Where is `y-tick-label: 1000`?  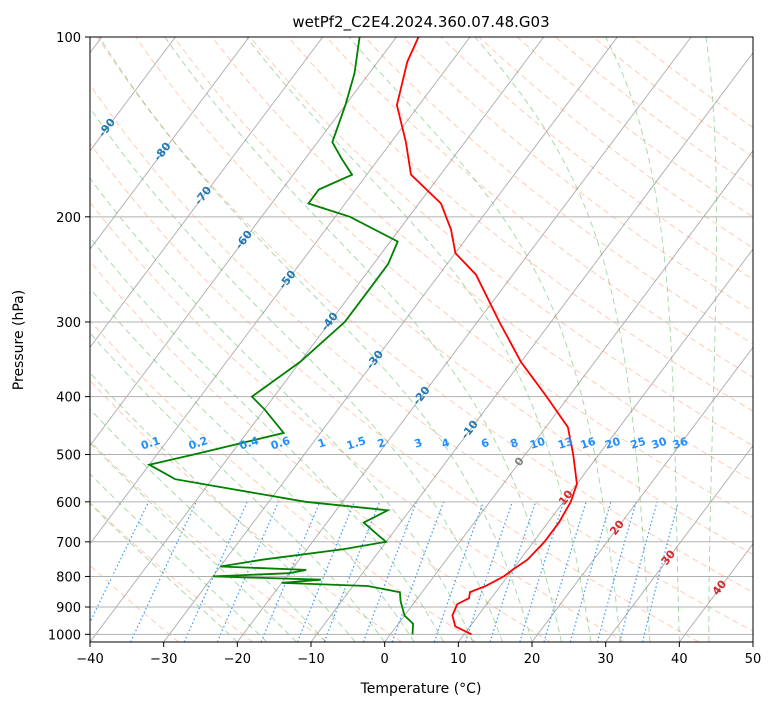
y-tick-label: 1000 is located at coordinates (64, 635).